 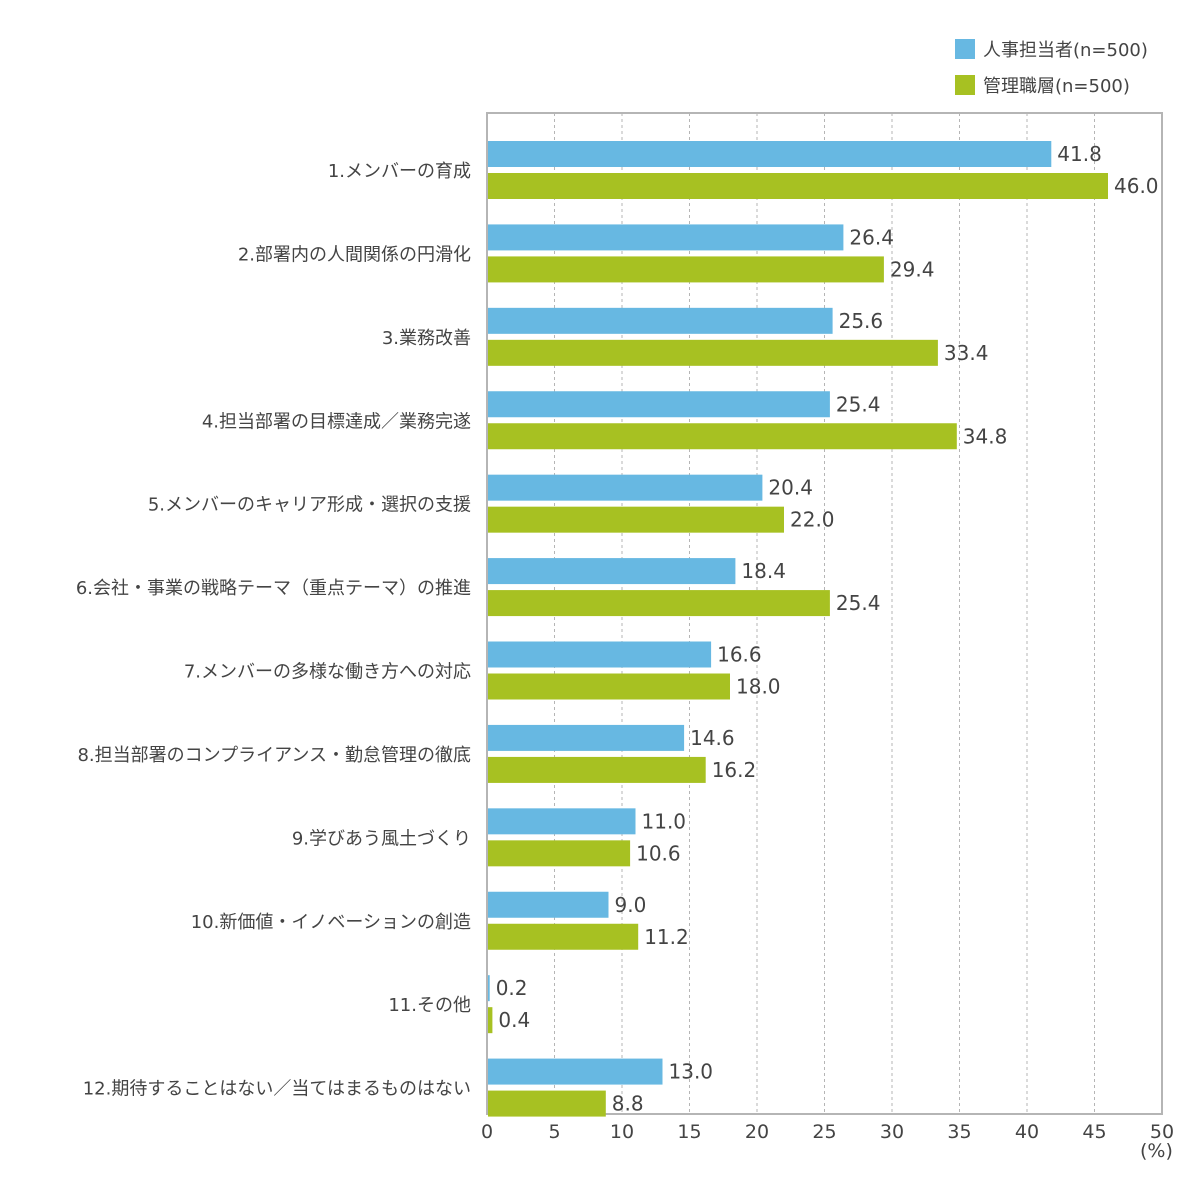 I want to click on value-label: 16.2, so click(x=734, y=770).